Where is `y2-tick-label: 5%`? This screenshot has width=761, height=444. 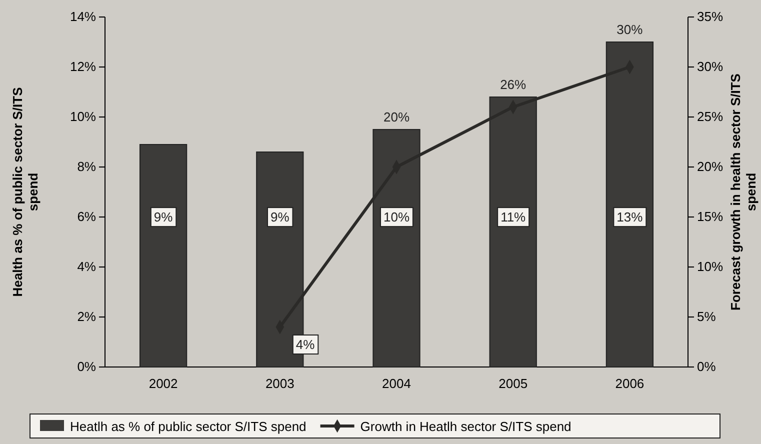 y2-tick-label: 5% is located at coordinates (706, 316).